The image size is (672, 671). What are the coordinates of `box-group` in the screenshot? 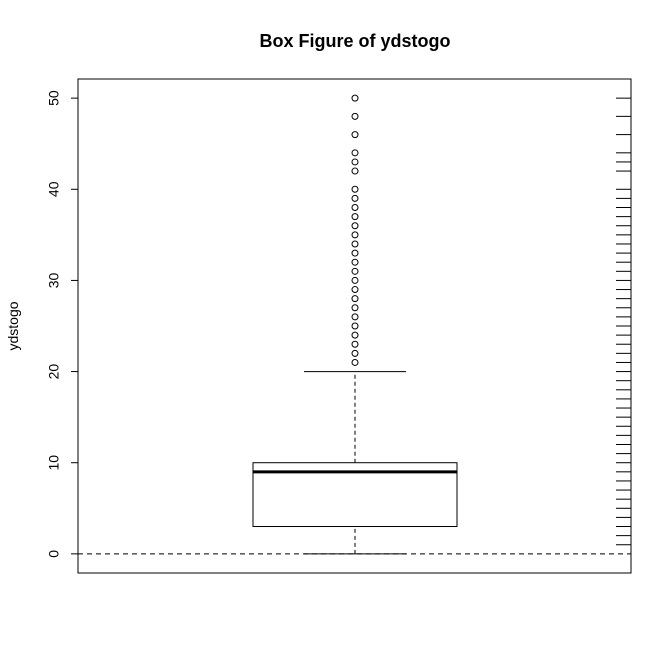 It's located at (355, 463).